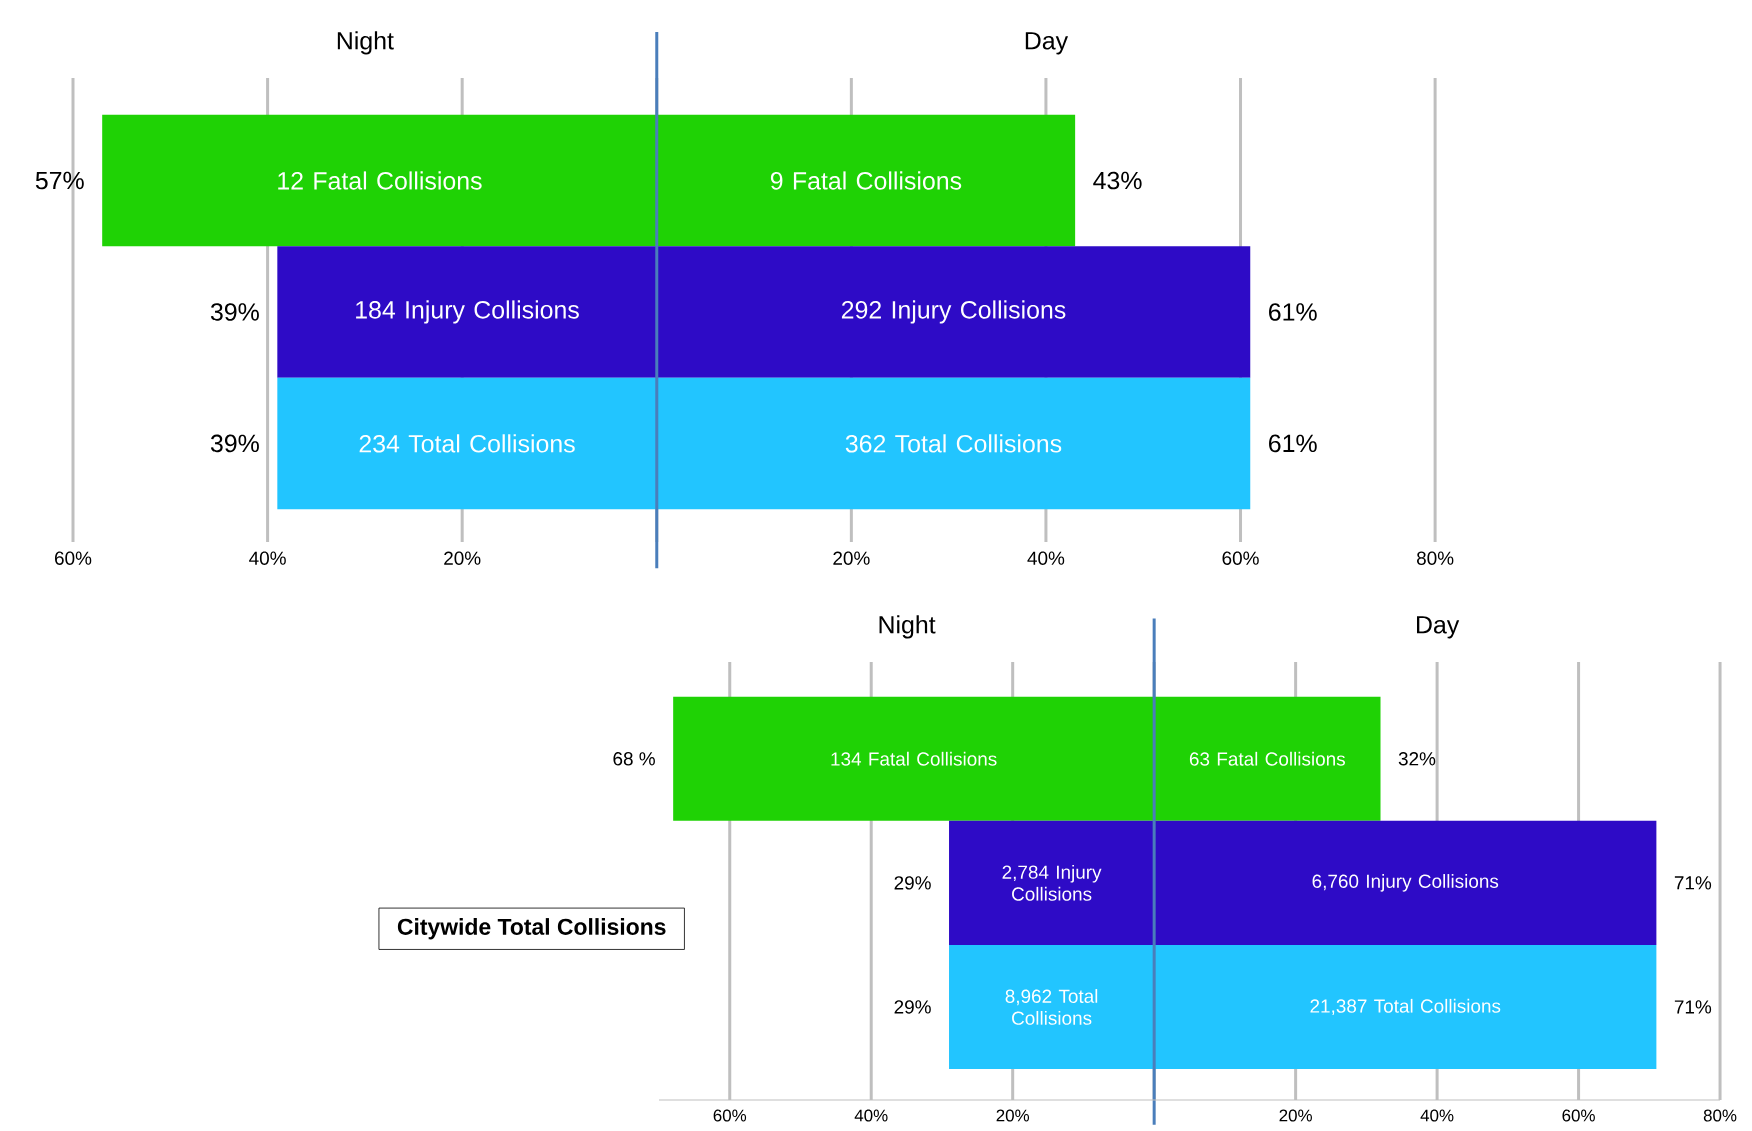 The width and height of the screenshot is (1752, 1131). I want to click on data-label: 43%, so click(1117, 180).